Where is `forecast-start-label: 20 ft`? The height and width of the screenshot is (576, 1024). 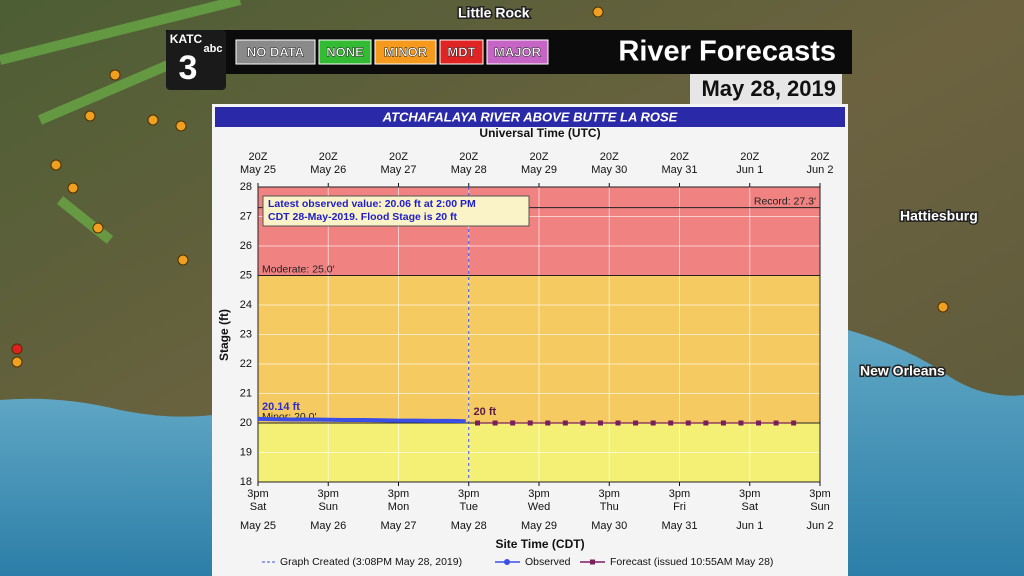 forecast-start-label: 20 ft is located at coordinates (485, 412).